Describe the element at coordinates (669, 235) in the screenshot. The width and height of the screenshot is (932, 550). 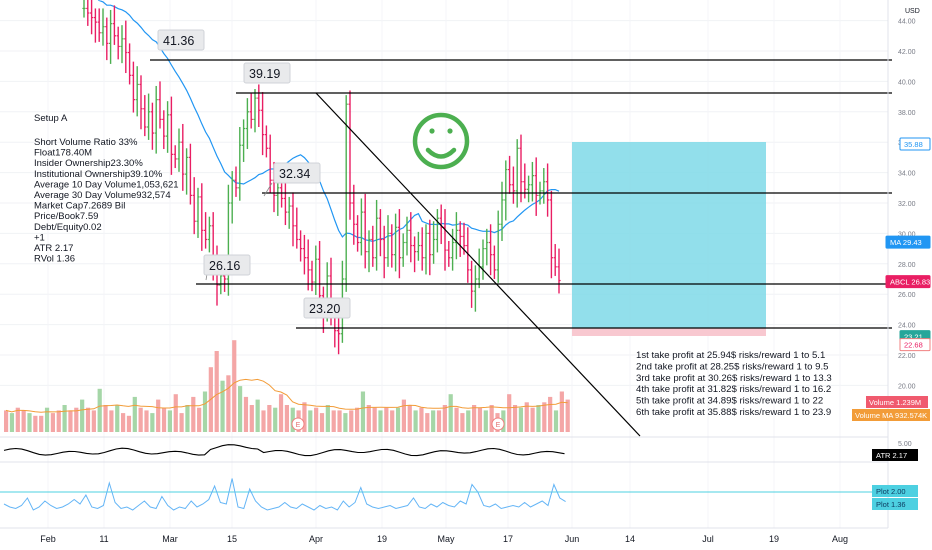
I see `target-zone-box` at that location.